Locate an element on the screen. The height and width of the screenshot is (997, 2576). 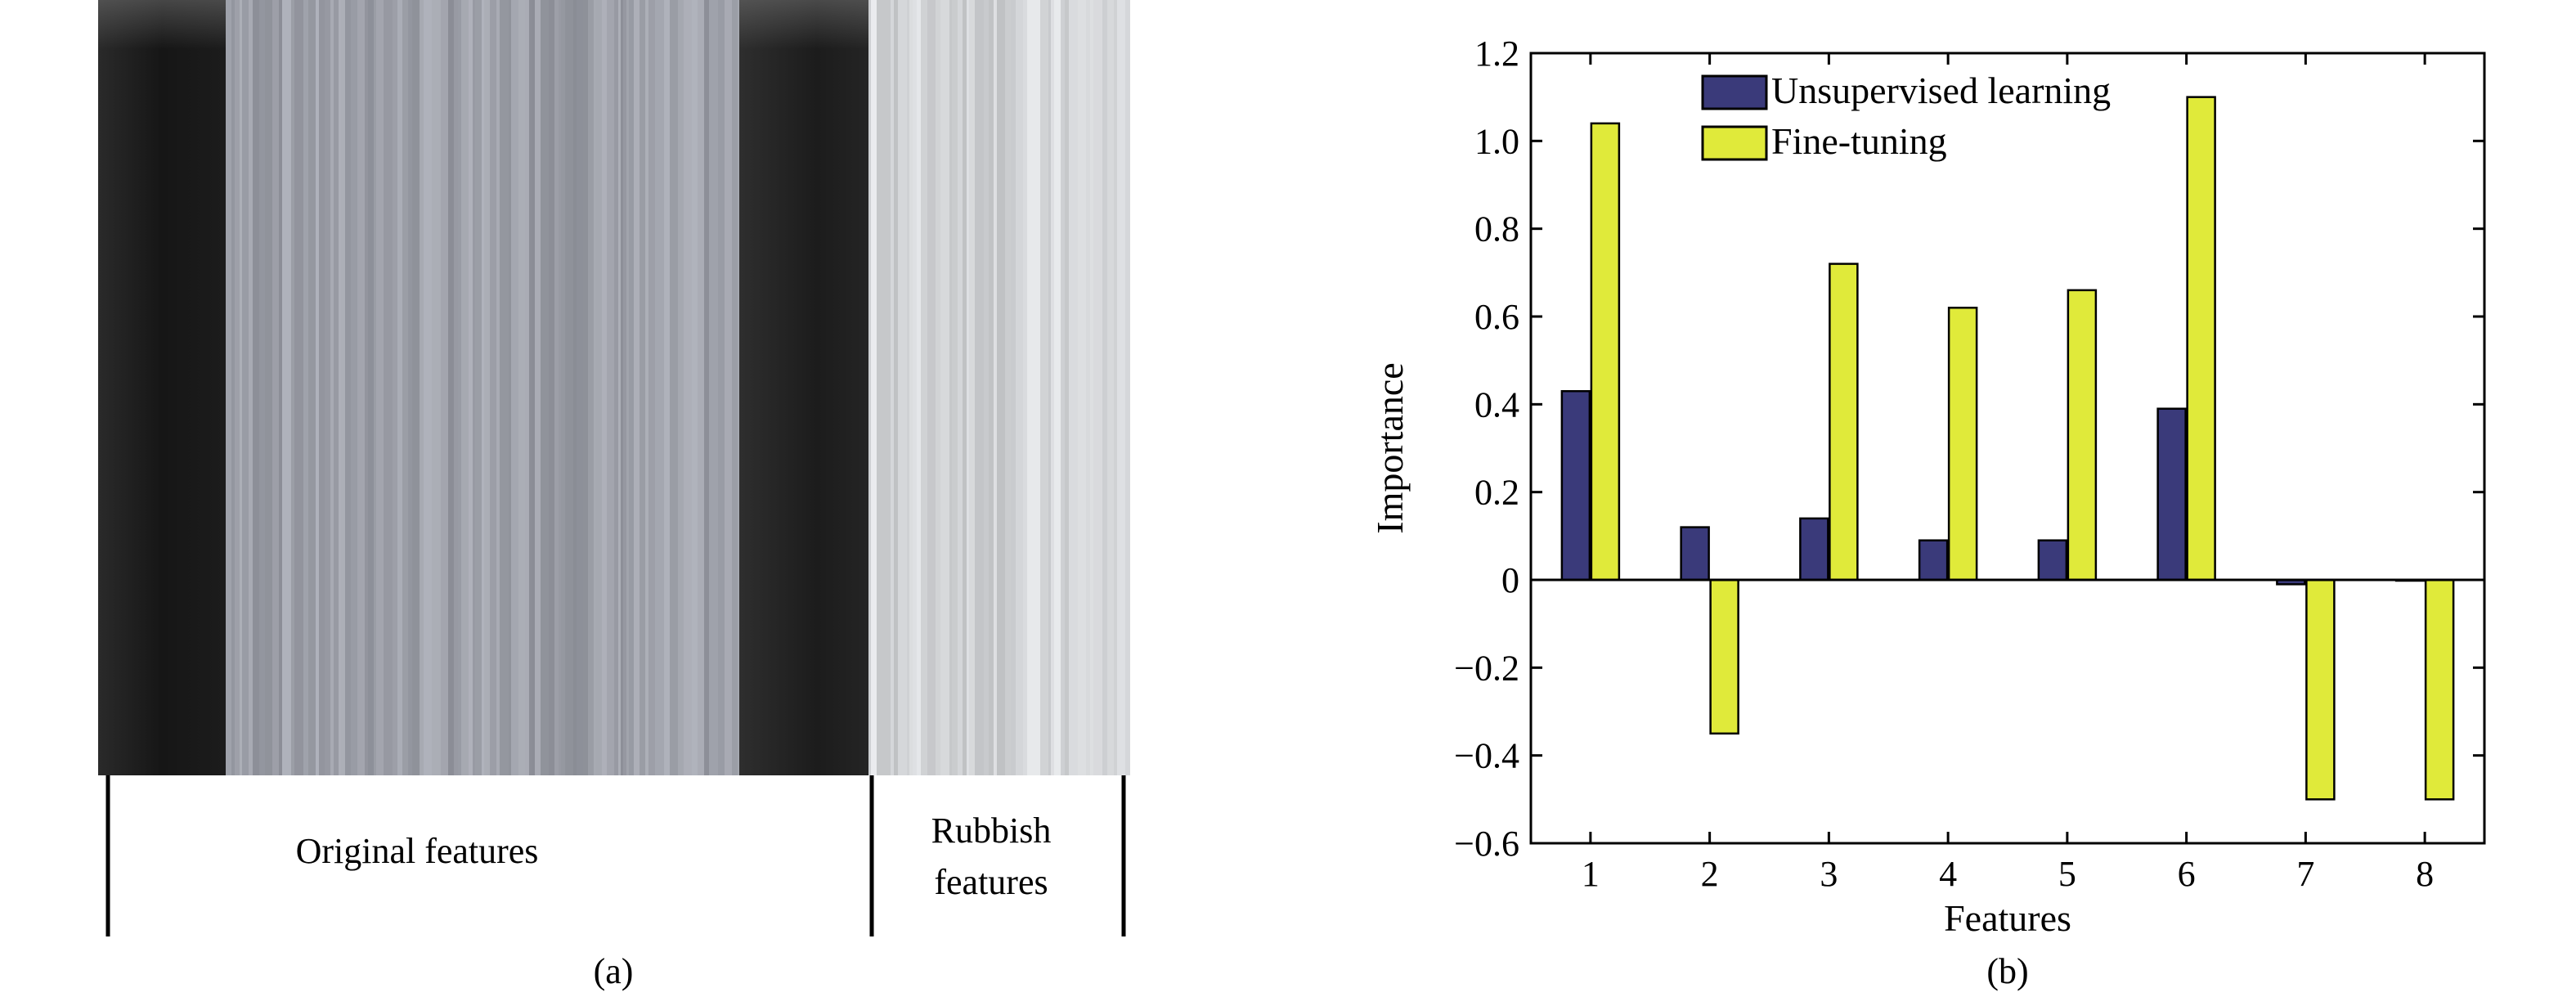
legend-swatch-unsupervised is located at coordinates (1735, 92).